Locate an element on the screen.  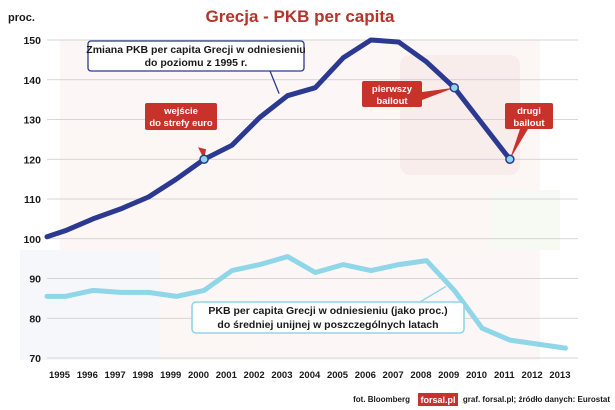
y-tick-label: 70 is located at coordinates (35, 359).